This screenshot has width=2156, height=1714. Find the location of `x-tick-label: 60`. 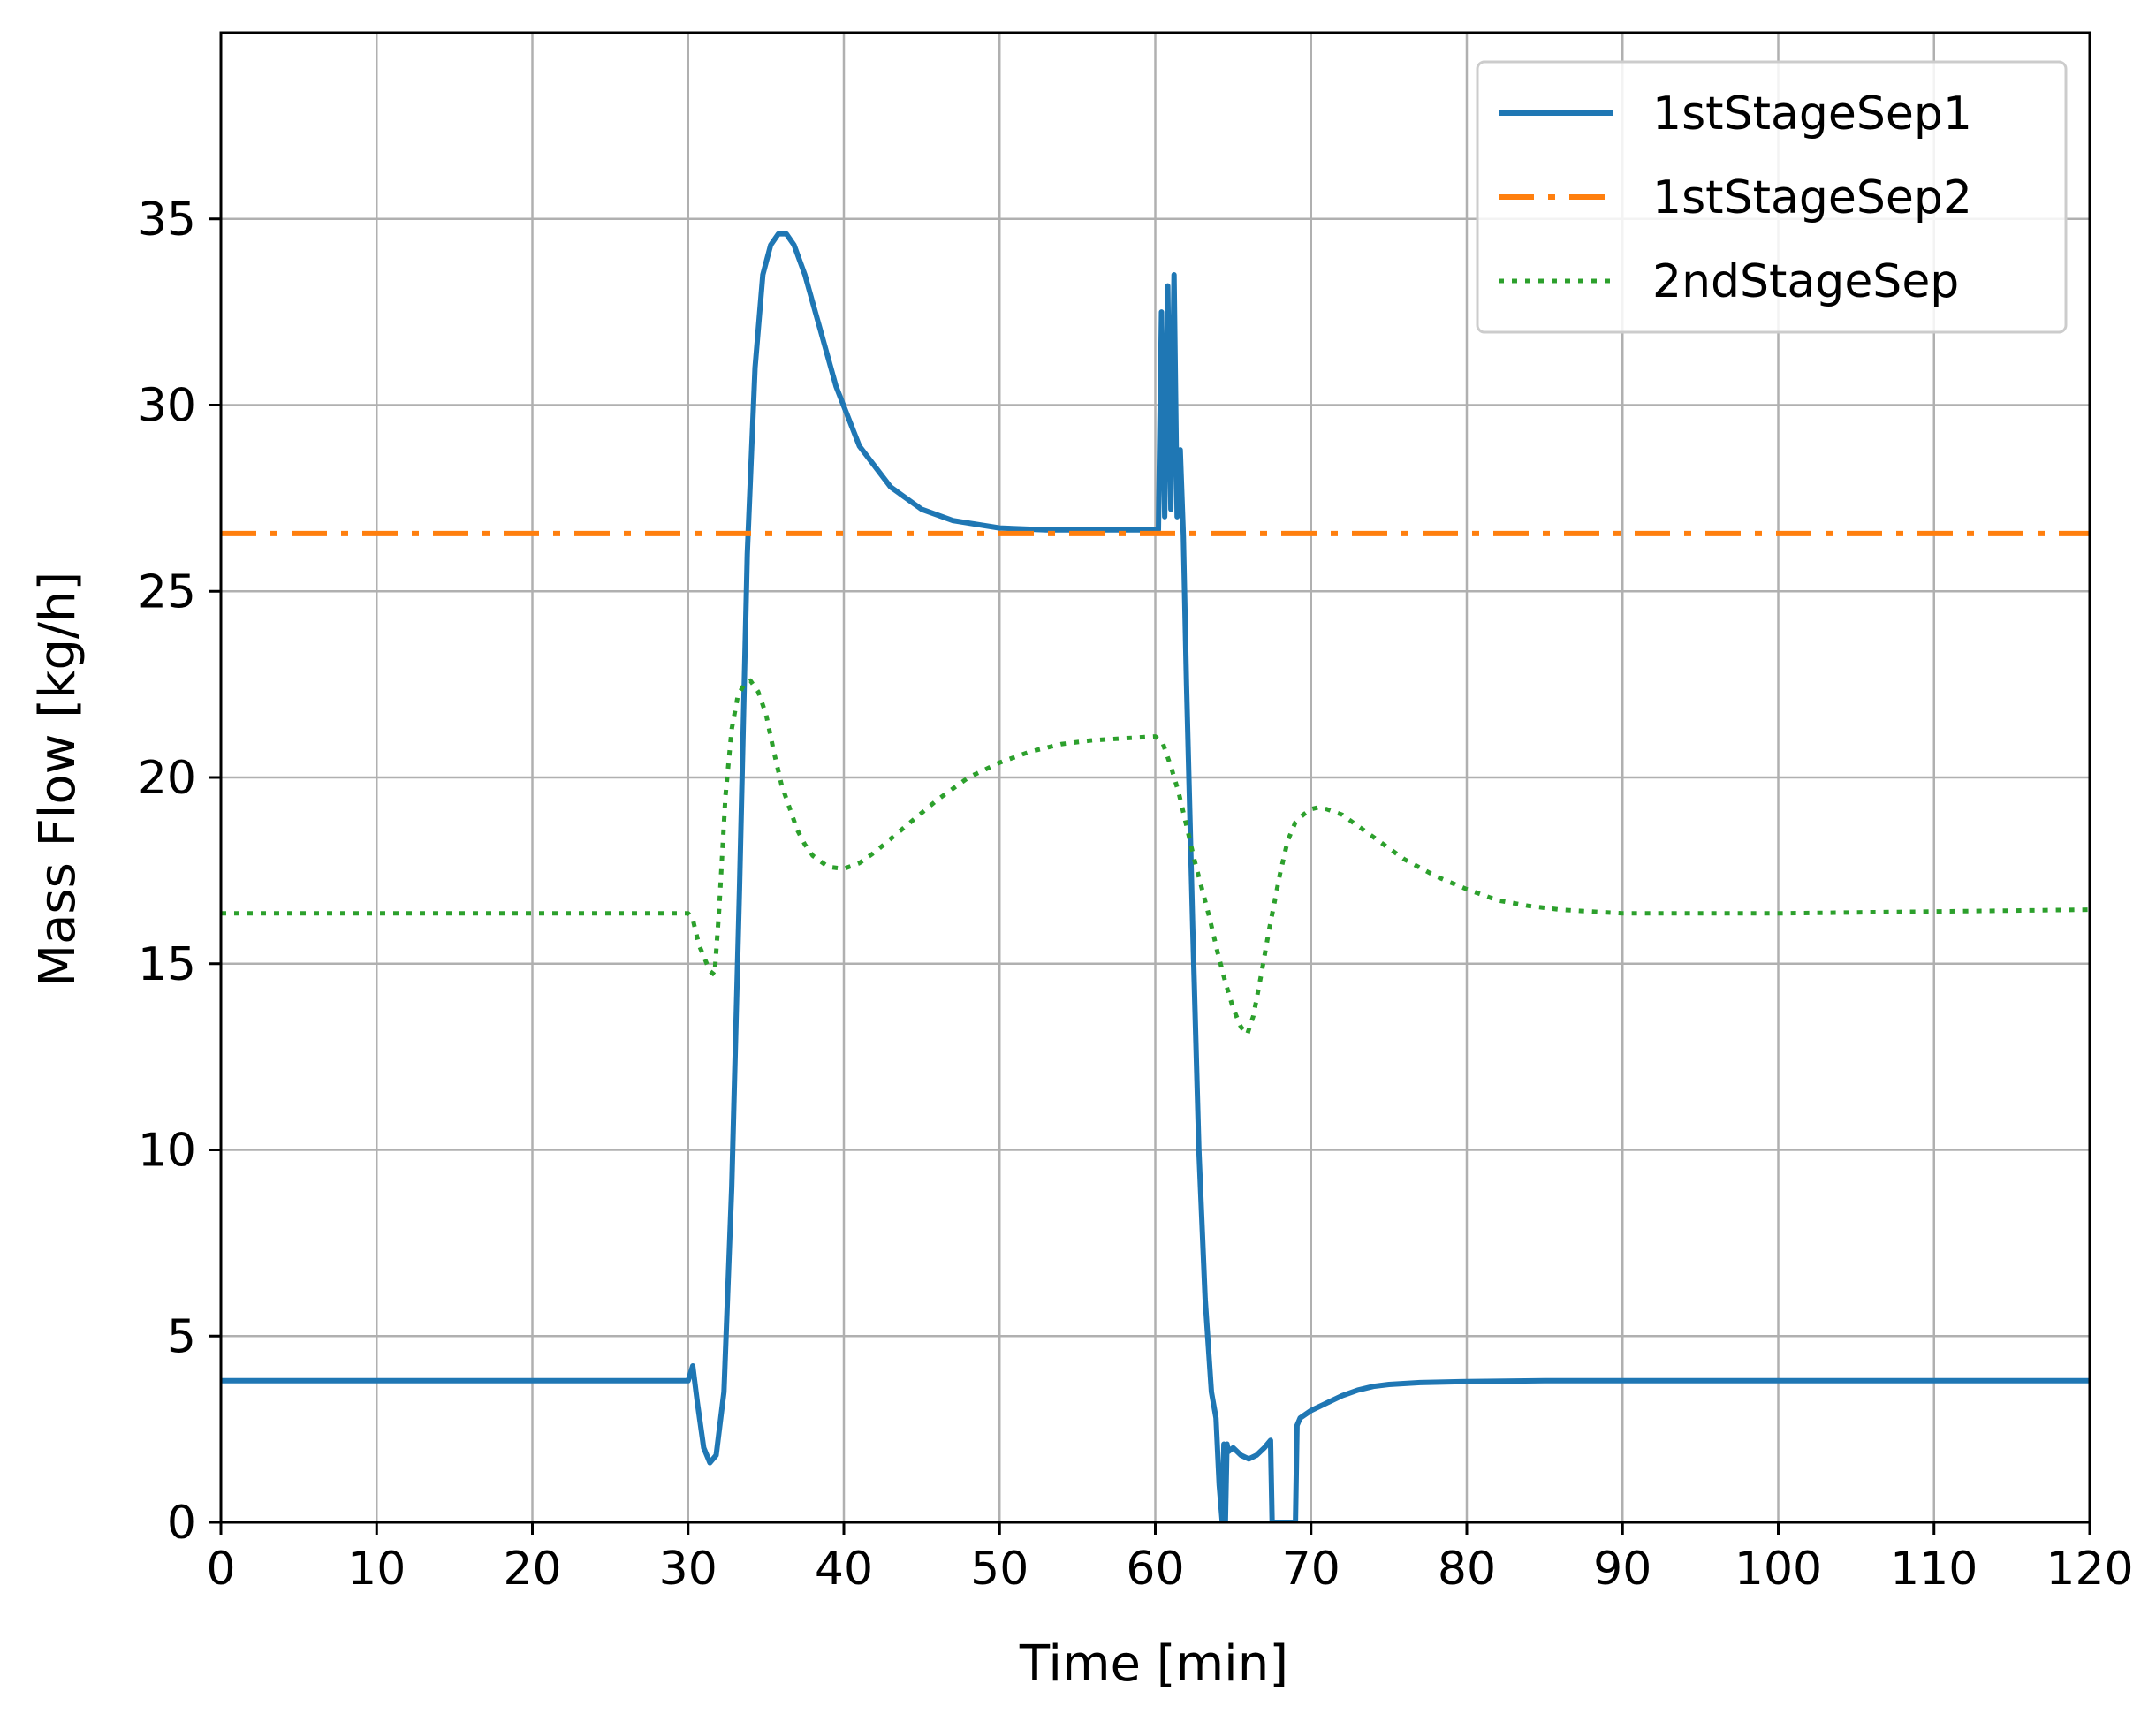

x-tick-label: 60 is located at coordinates (1155, 1569).